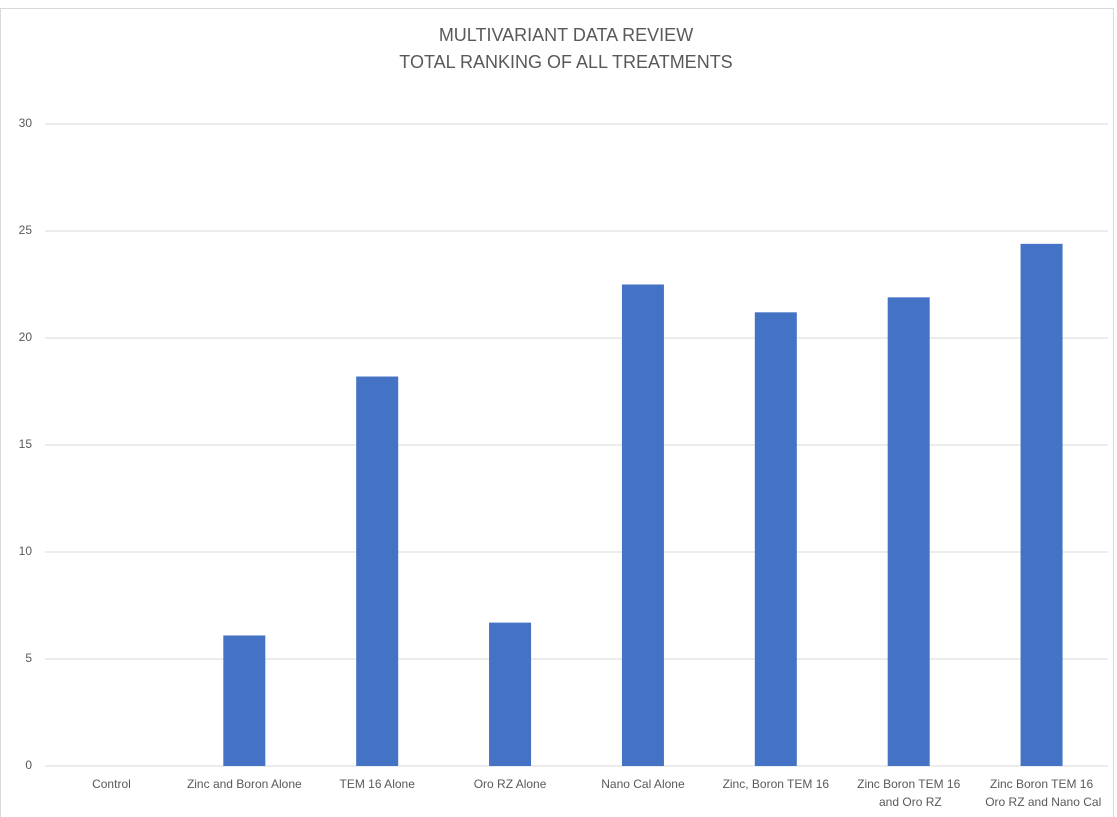  I want to click on x-tick-label: Oro RZ Alone, so click(510, 784).